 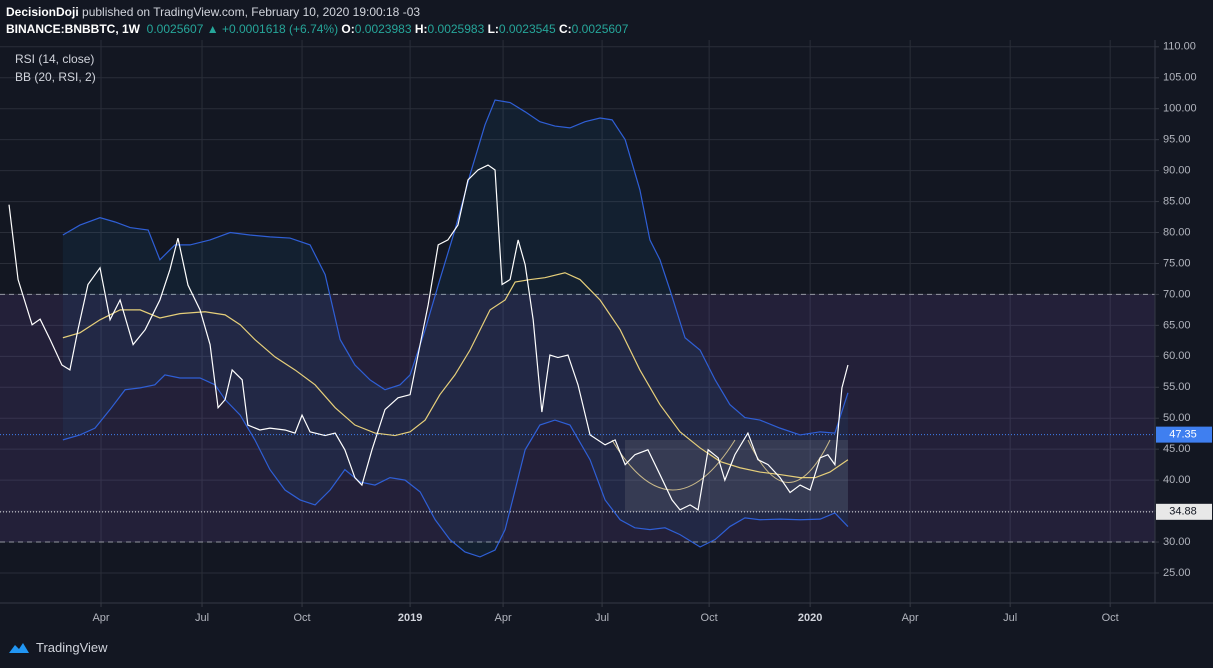 What do you see at coordinates (600, 29) in the screenshot?
I see `ohlc-value: 0.0025607` at bounding box center [600, 29].